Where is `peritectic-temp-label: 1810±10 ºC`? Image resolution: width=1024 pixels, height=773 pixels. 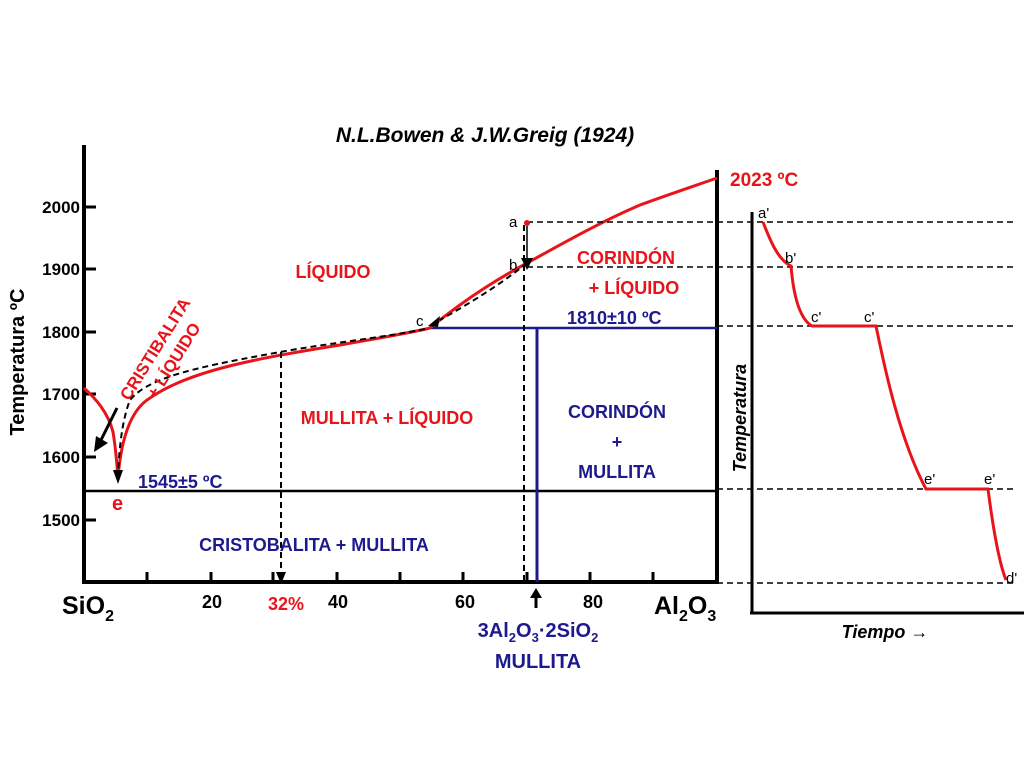 peritectic-temp-label: 1810±10 ºC is located at coordinates (614, 318).